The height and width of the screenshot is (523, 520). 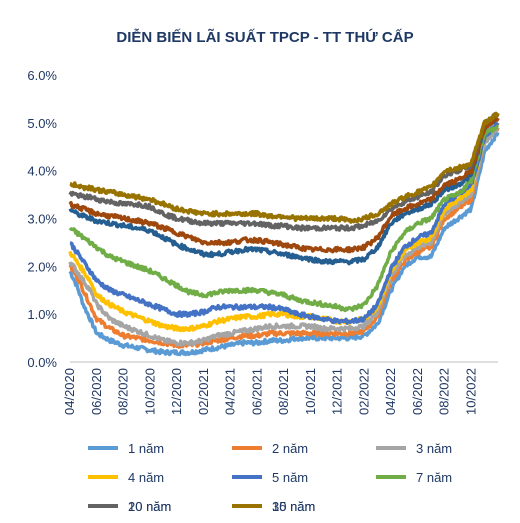 I want to click on x-tick-label: 04/2021, so click(x=230, y=391).